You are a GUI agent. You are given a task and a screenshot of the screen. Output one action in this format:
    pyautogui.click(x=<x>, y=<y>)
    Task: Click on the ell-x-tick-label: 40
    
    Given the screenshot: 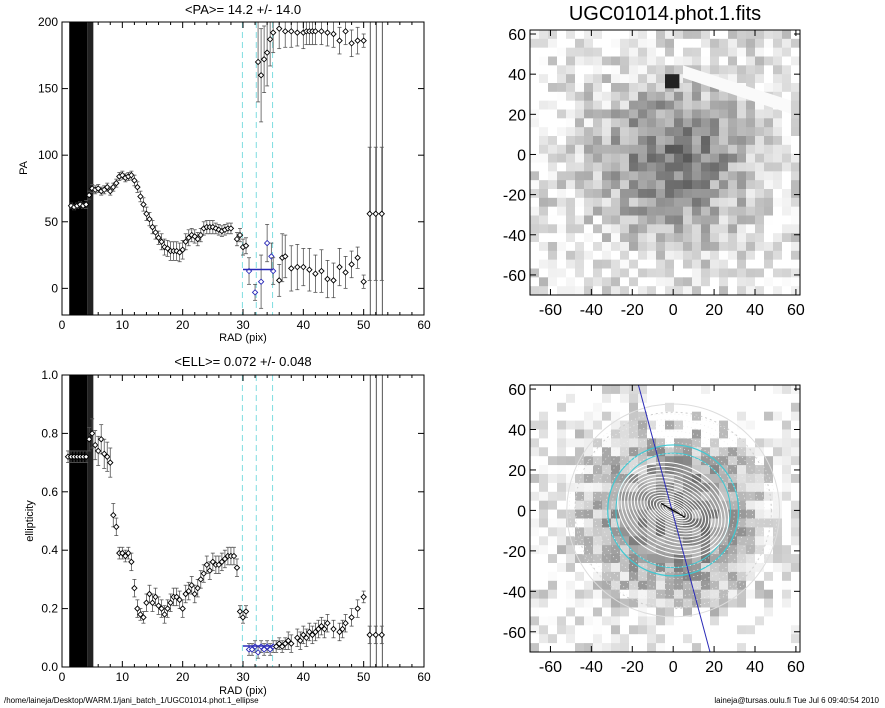 What is the action you would take?
    pyautogui.click(x=304, y=677)
    